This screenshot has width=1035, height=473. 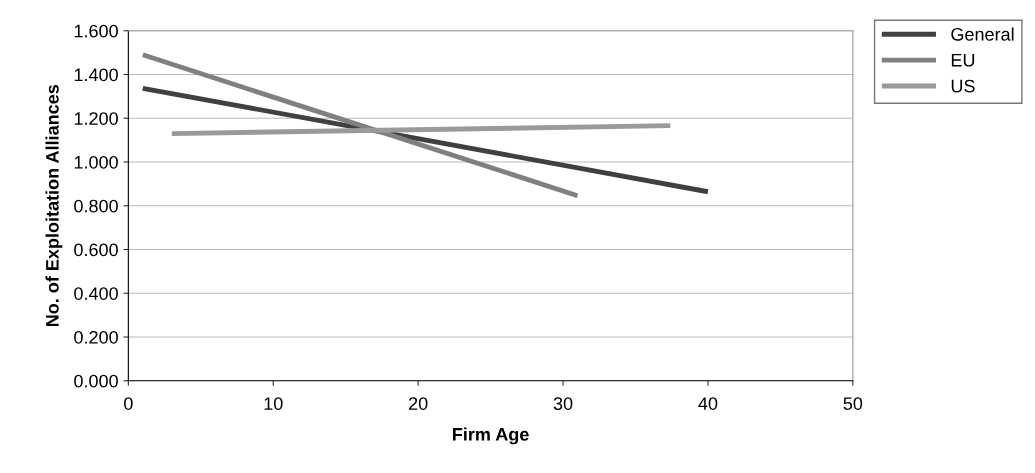 I want to click on y-tick-label: 0.200, so click(x=96, y=337).